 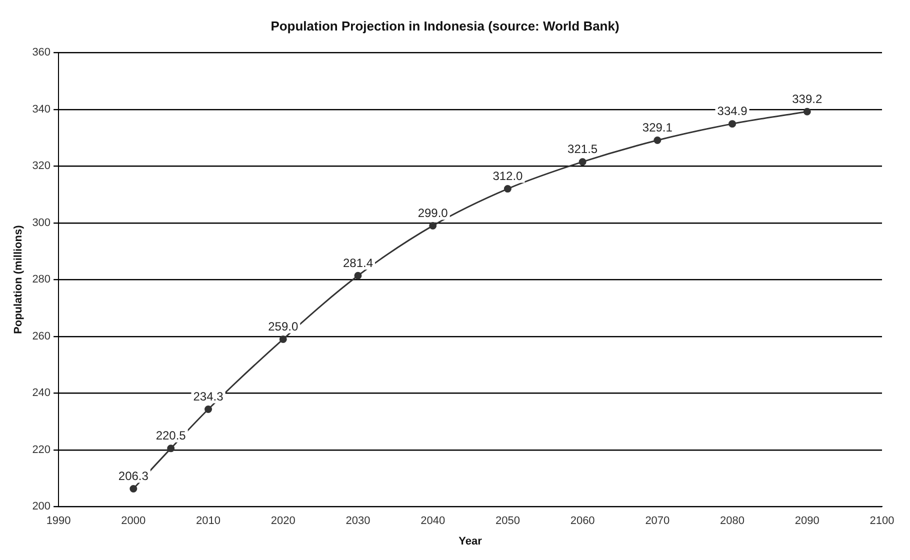 I want to click on data-label: 329.1, so click(x=657, y=127).